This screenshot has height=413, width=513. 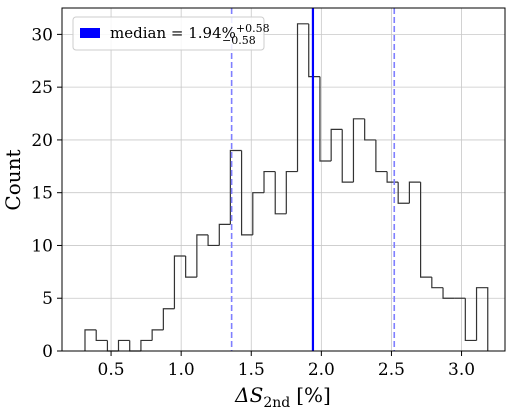 I want to click on x-tick-label: 1.0, so click(x=181, y=370).